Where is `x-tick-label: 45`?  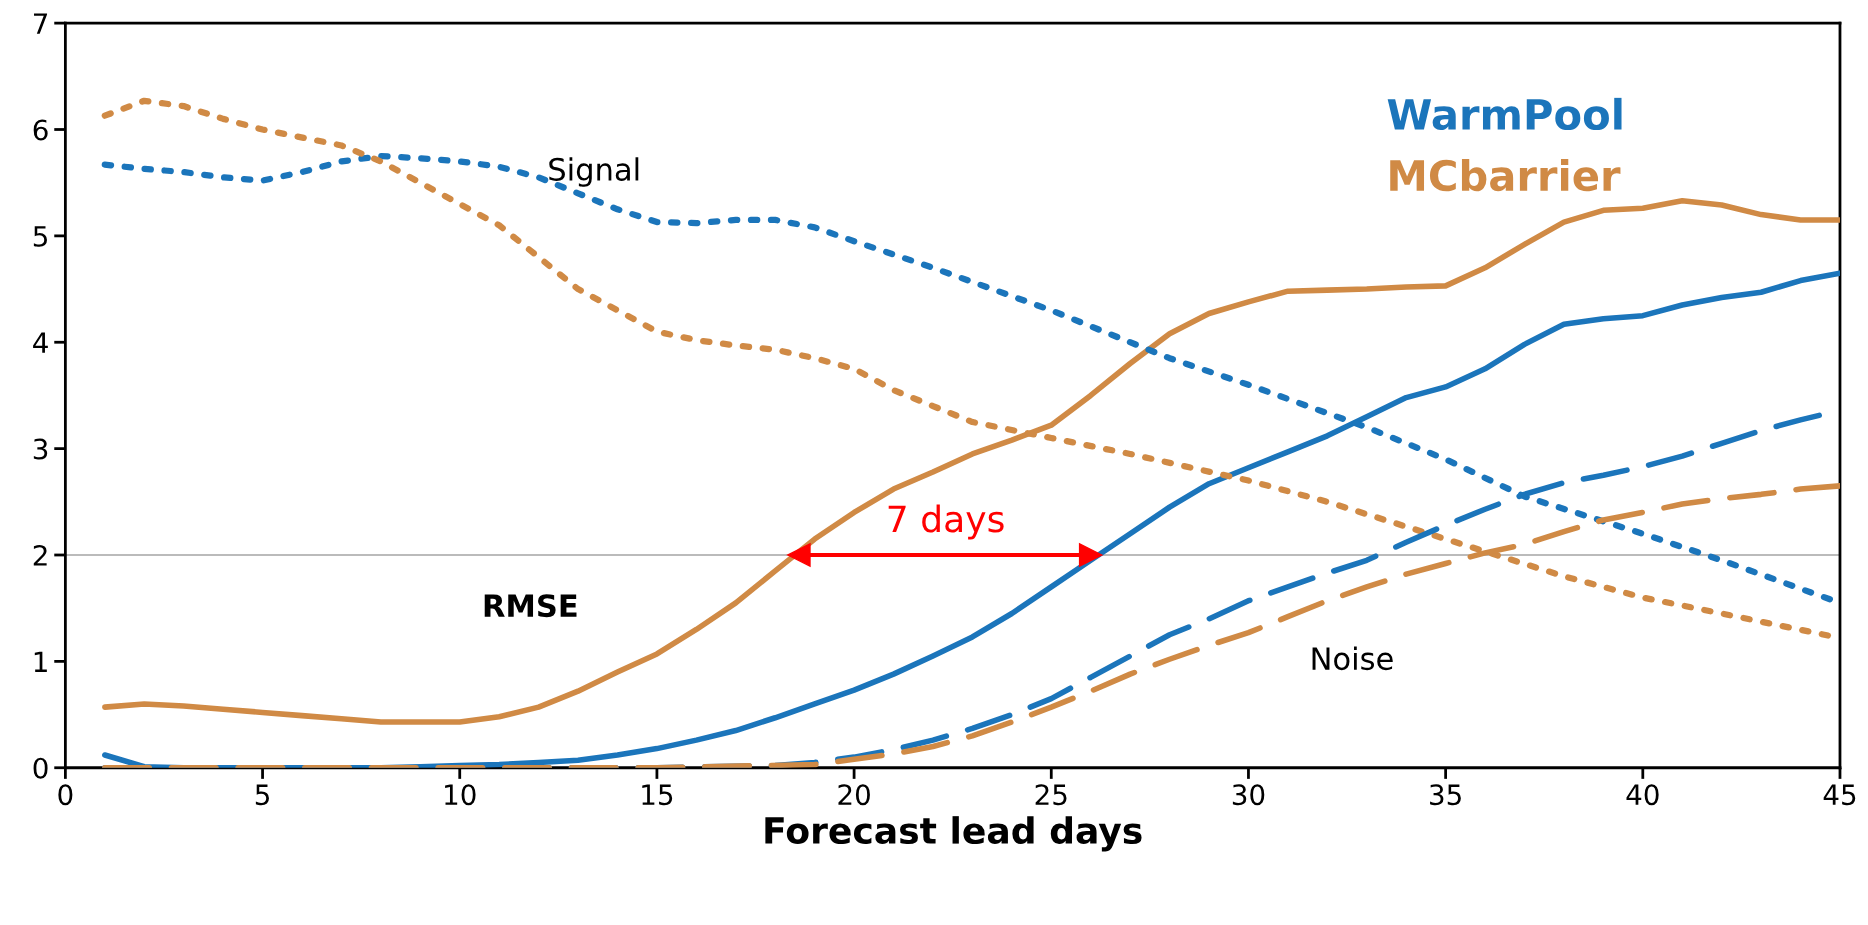
x-tick-label: 45 is located at coordinates (1839, 795).